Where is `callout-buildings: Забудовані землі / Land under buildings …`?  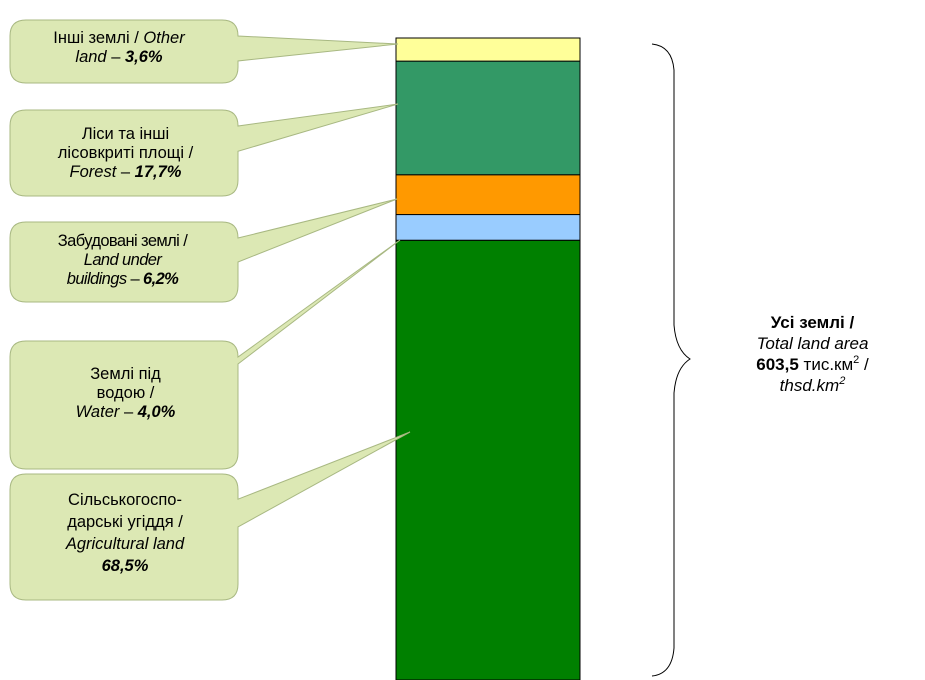
callout-buildings: Забудовані землі / Land under buildings … is located at coordinates (122, 260).